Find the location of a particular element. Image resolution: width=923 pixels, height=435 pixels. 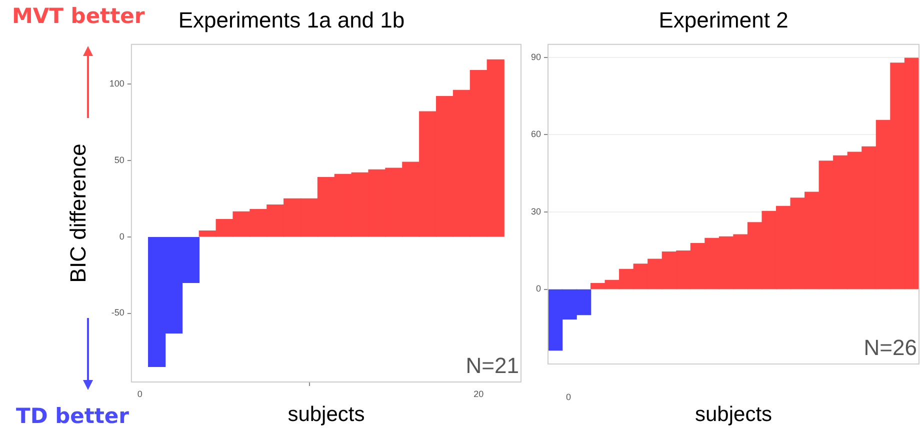

text: MVT better is located at coordinates (78, 16).